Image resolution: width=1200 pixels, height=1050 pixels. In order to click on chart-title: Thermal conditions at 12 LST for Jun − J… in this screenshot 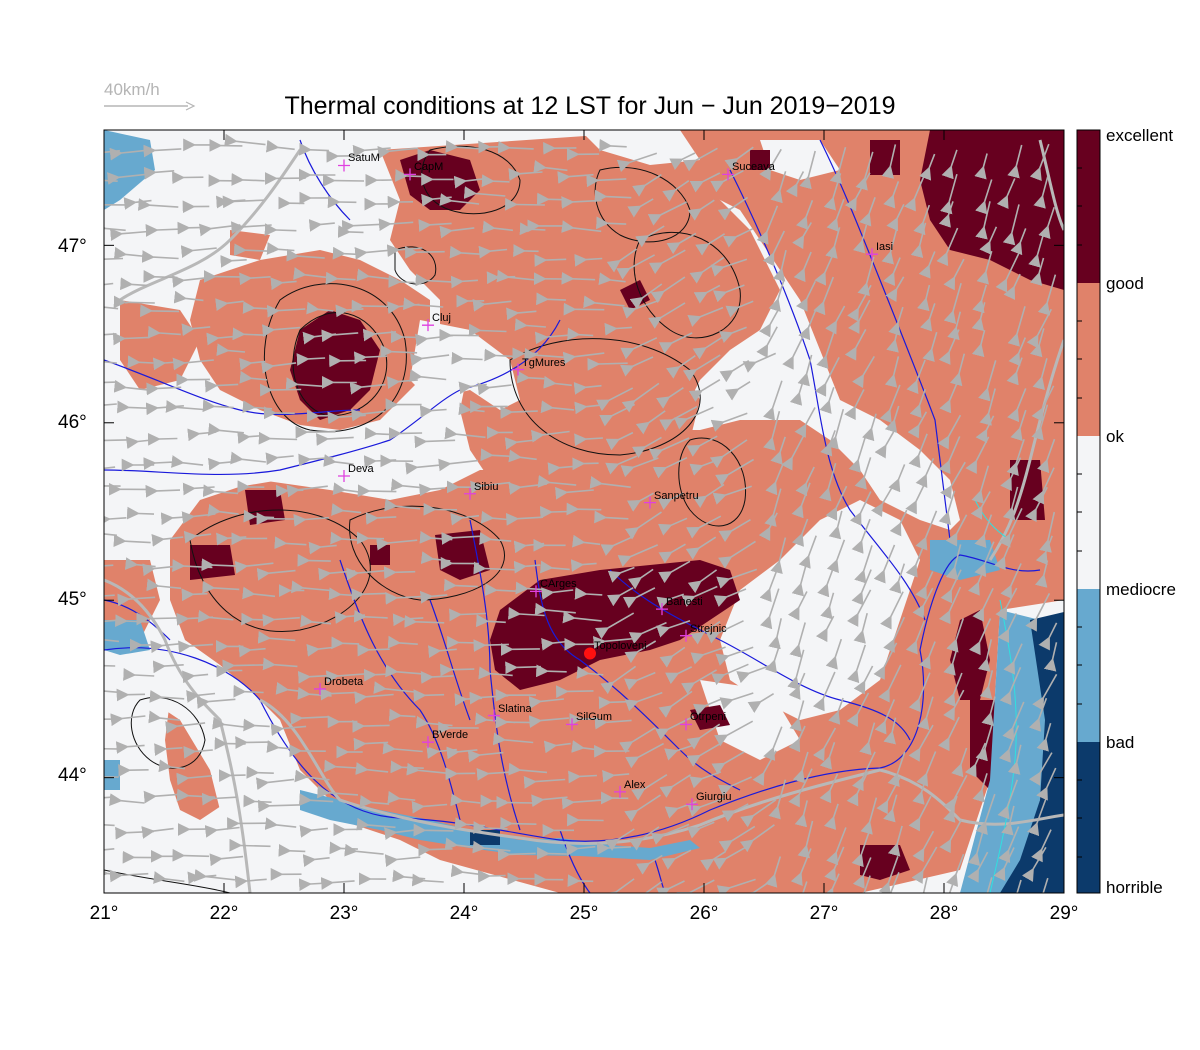, I will do `click(590, 106)`.